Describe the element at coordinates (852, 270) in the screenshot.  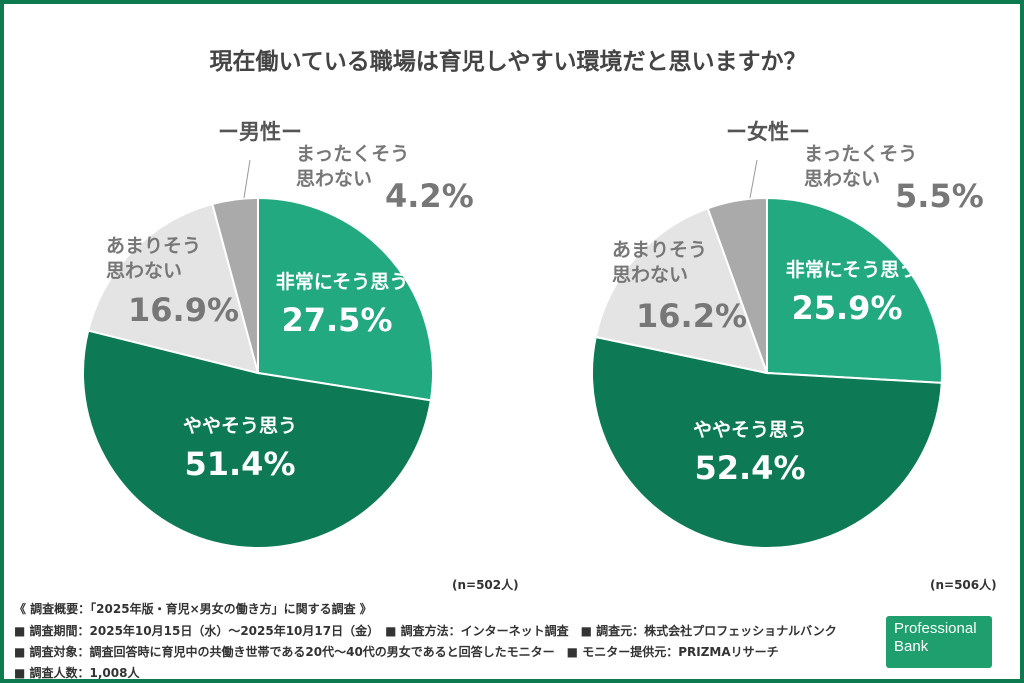
I see `label-very-female: 非常にそう思う` at that location.